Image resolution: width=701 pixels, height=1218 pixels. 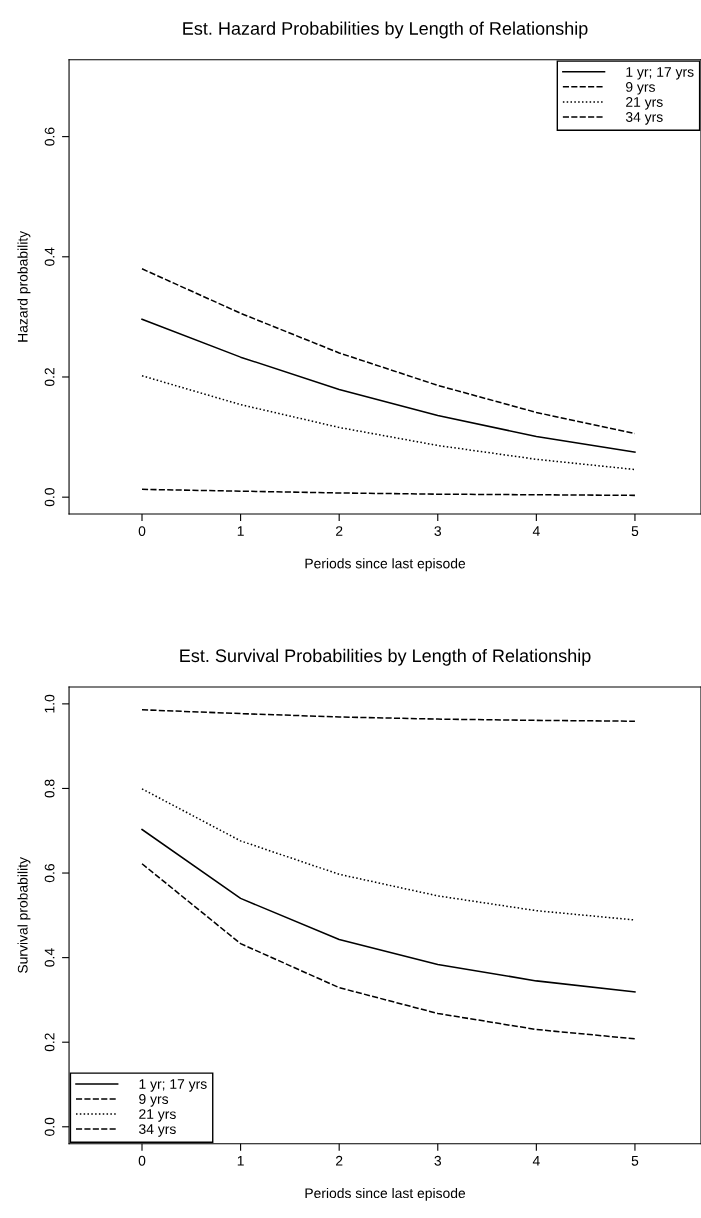 What do you see at coordinates (49, 788) in the screenshot?
I see `y-tick-label: 0.8` at bounding box center [49, 788].